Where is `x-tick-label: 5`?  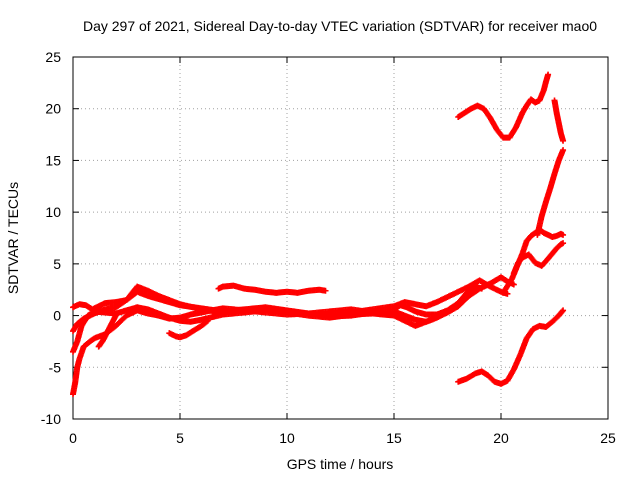
x-tick-label: 5 is located at coordinates (180, 438).